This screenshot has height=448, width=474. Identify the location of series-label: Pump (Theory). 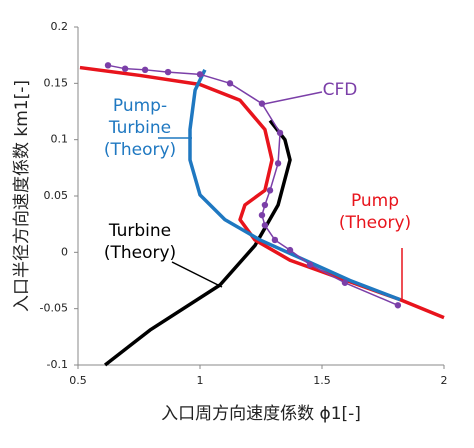
(375, 212).